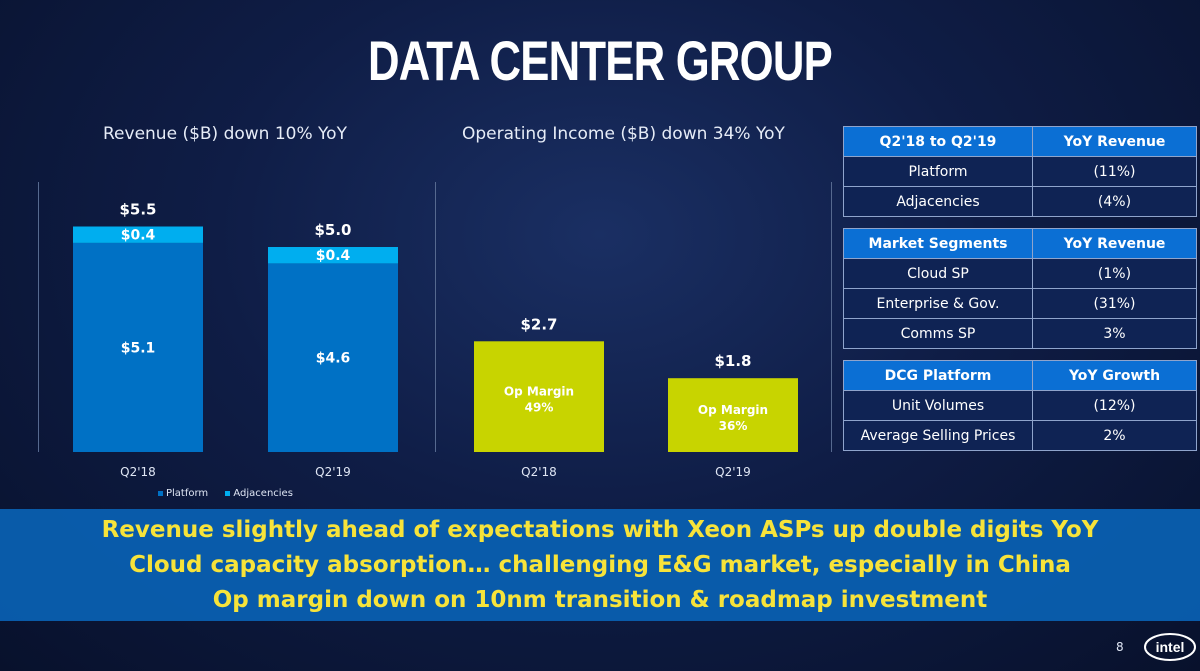  What do you see at coordinates (938, 303) in the screenshot?
I see `table-cell: Enterprise & Gov.` at bounding box center [938, 303].